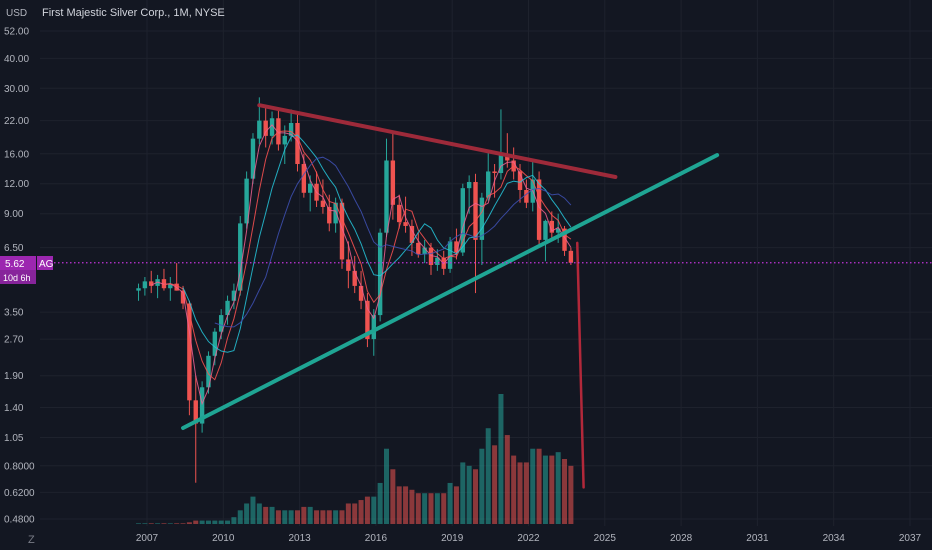  I want to click on y-tick-label: 0.4800, so click(19, 520).